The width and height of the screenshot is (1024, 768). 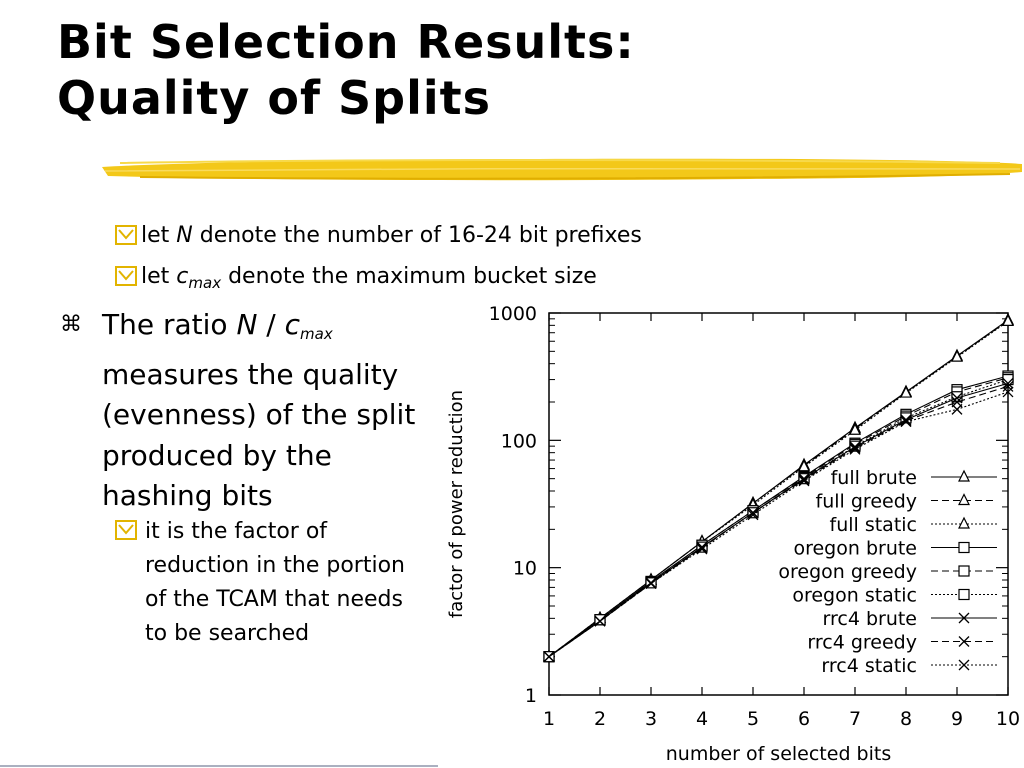 What do you see at coordinates (169, 324) in the screenshot?
I see `main-bullet-pre: The ratio` at bounding box center [169, 324].